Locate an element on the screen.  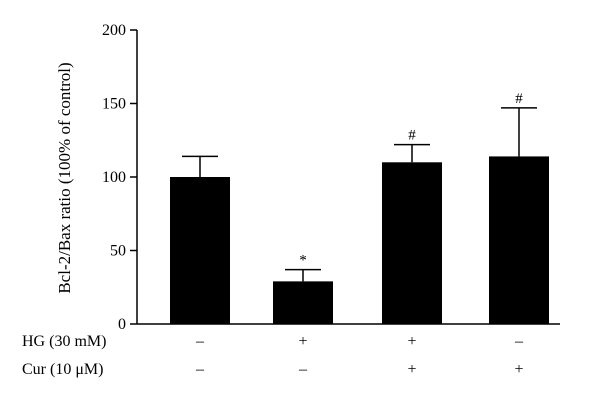
y-tick-label: 200 is located at coordinates (114, 30).